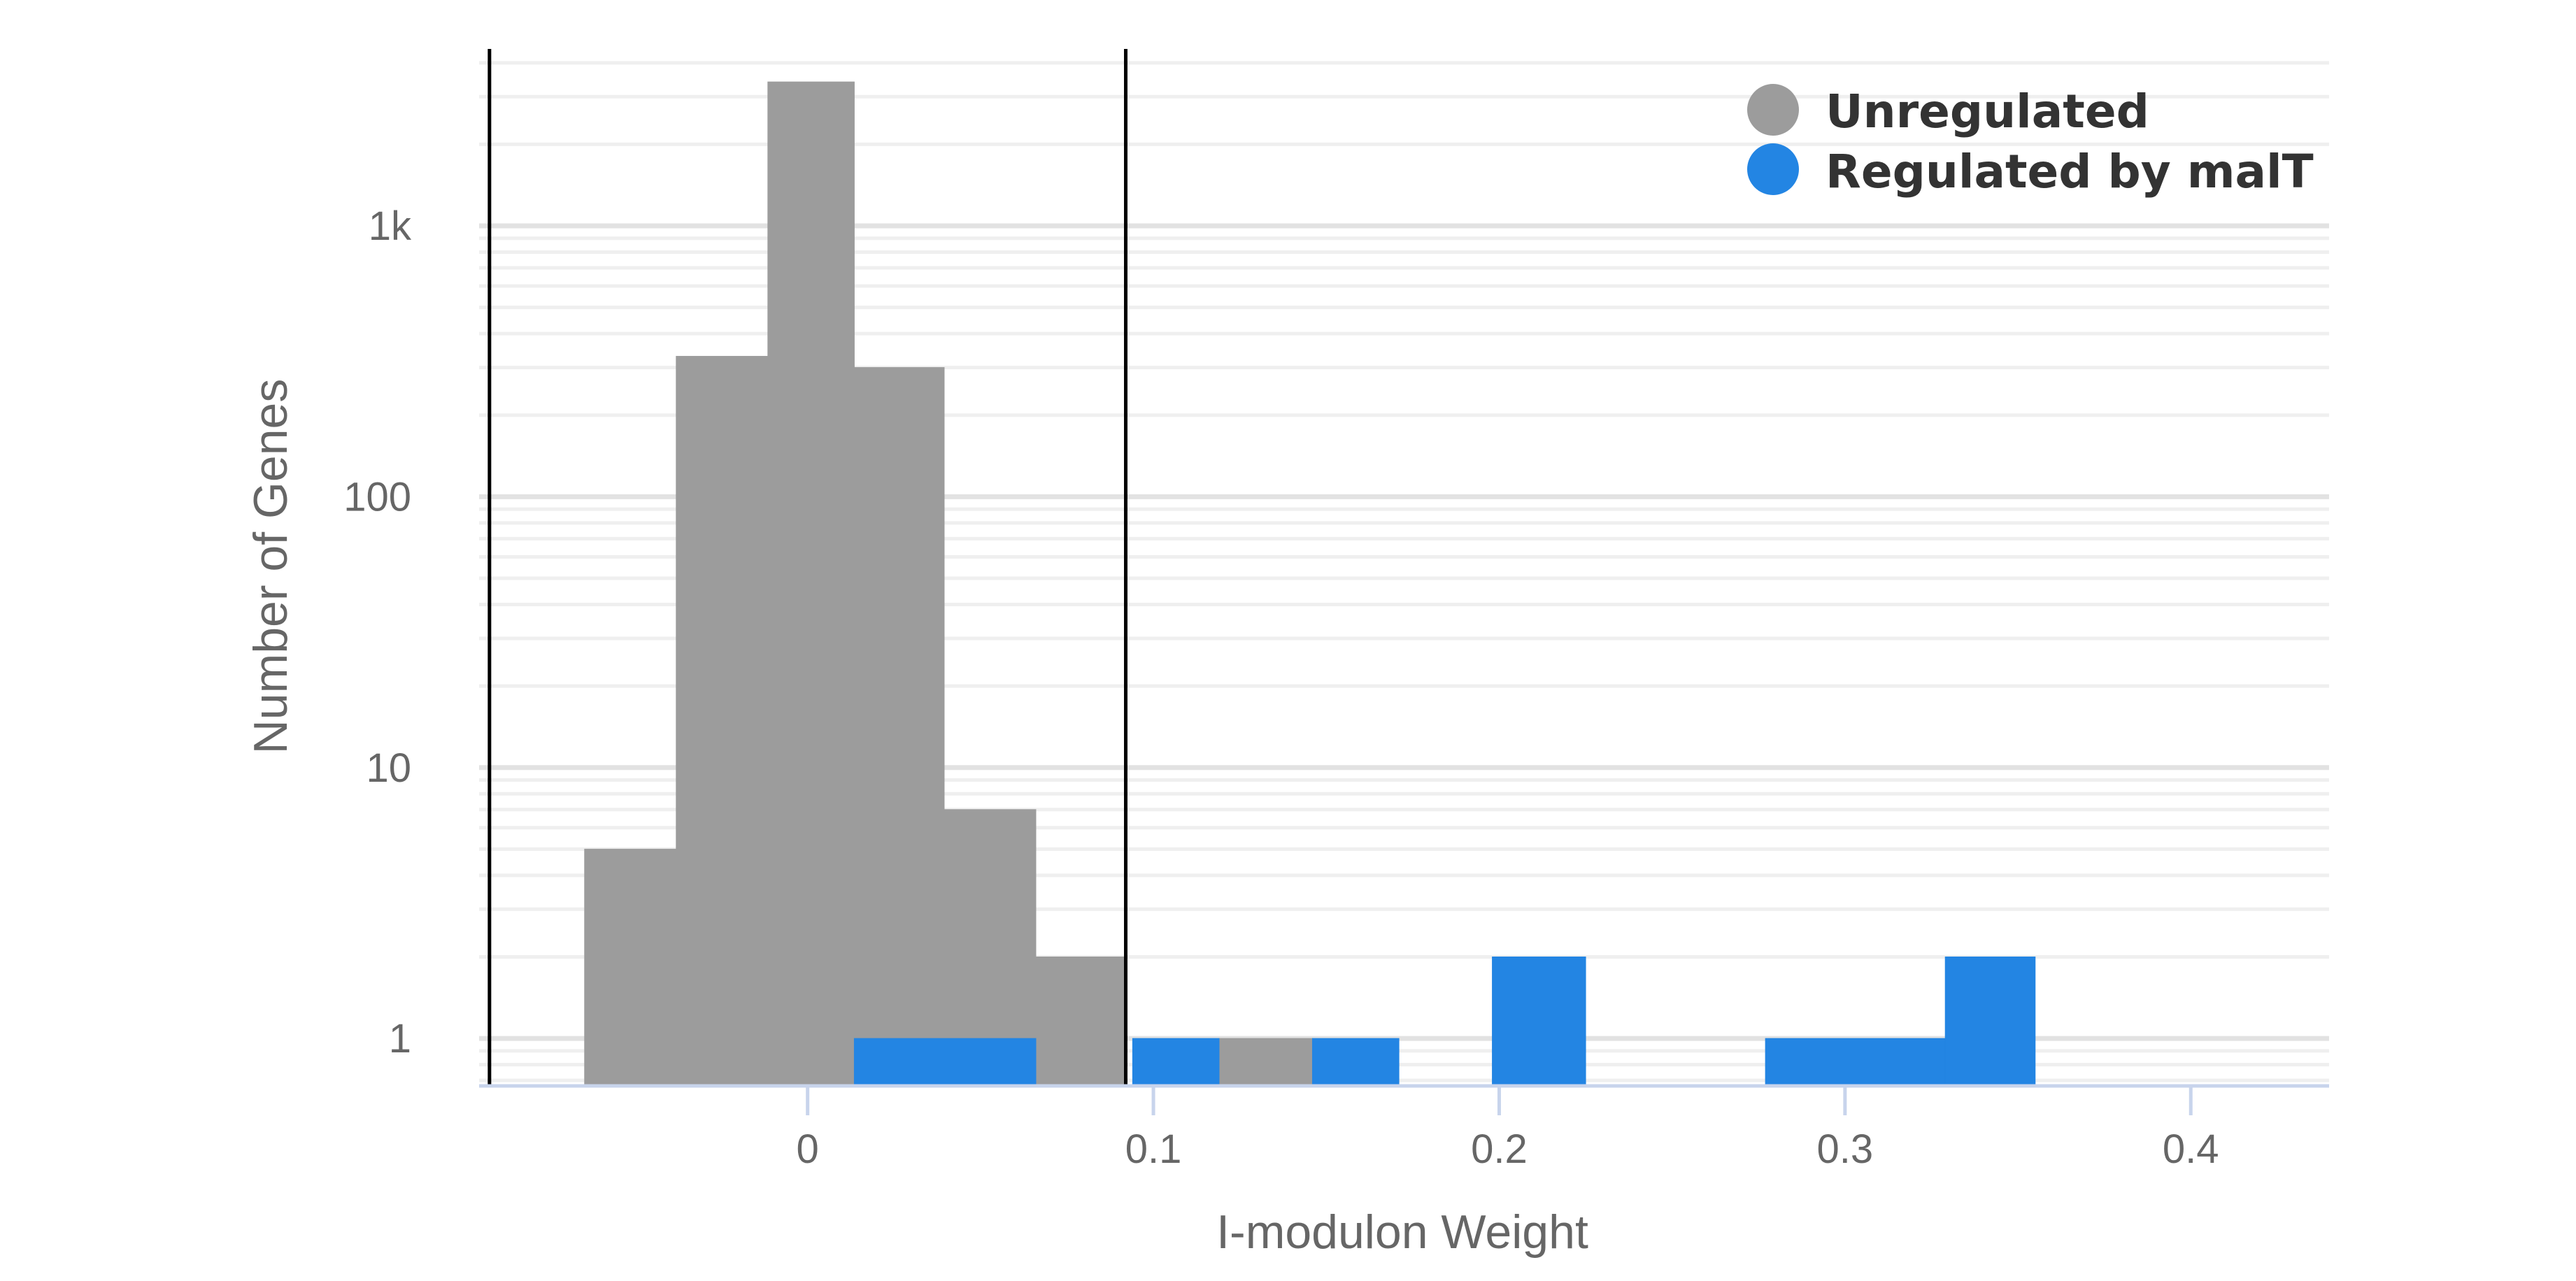  I want to click on x-tick-label: 0.1, so click(1153, 1149).